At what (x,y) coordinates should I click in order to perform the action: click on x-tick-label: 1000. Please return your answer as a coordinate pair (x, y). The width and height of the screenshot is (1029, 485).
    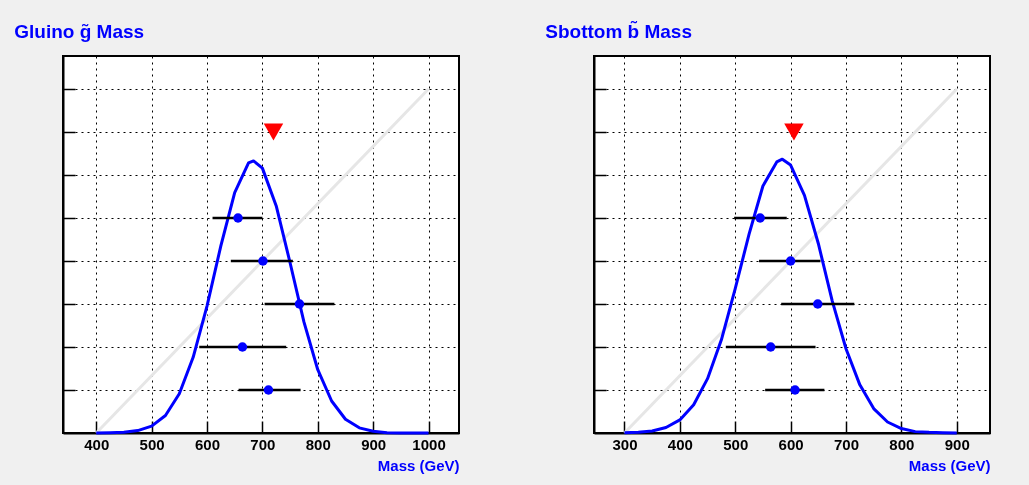
    Looking at the image, I should click on (429, 444).